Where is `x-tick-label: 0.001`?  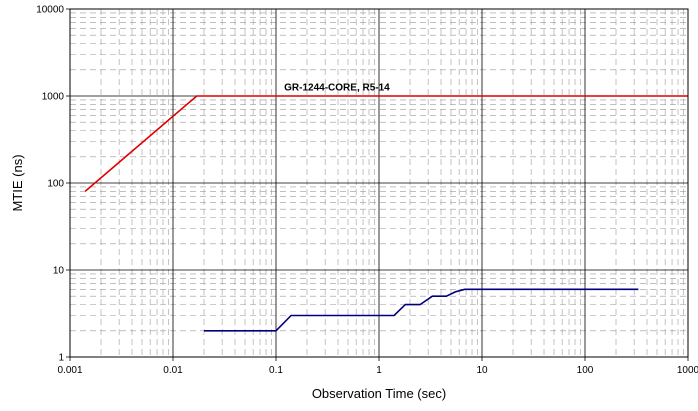 x-tick-label: 0.001 is located at coordinates (69, 370).